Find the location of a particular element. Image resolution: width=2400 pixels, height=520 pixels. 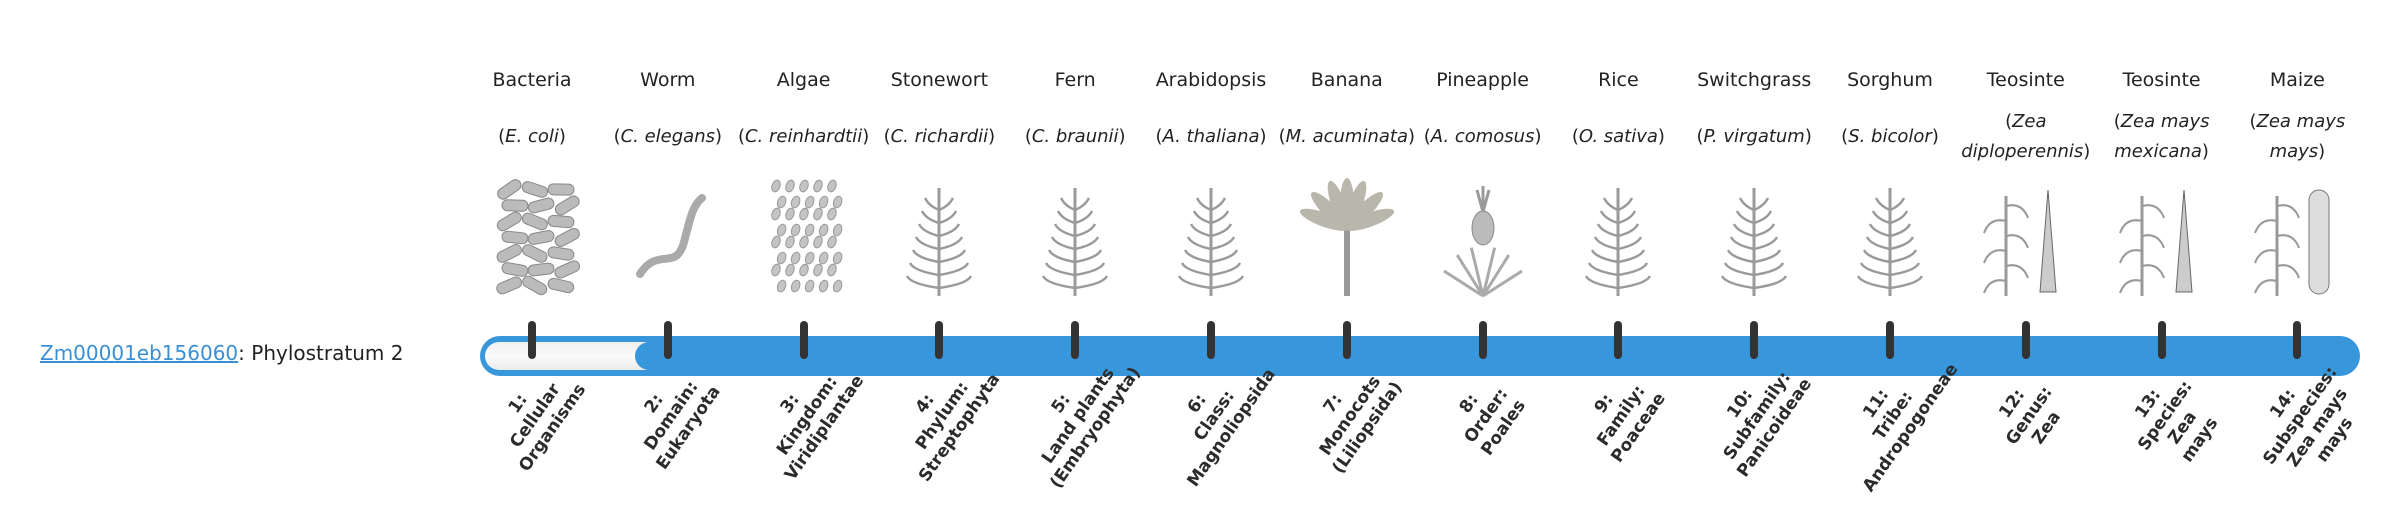

organism-scientific-name: (Zea diploperennis) is located at coordinates (2026, 136).